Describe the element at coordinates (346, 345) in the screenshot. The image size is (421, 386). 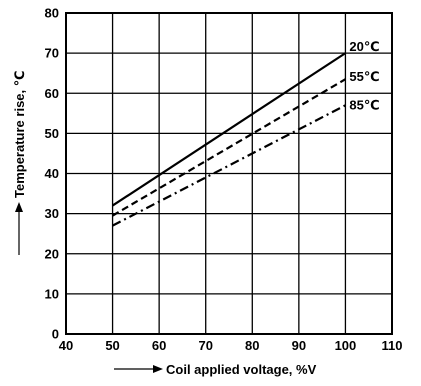
I see `x-tick-label: 100` at that location.